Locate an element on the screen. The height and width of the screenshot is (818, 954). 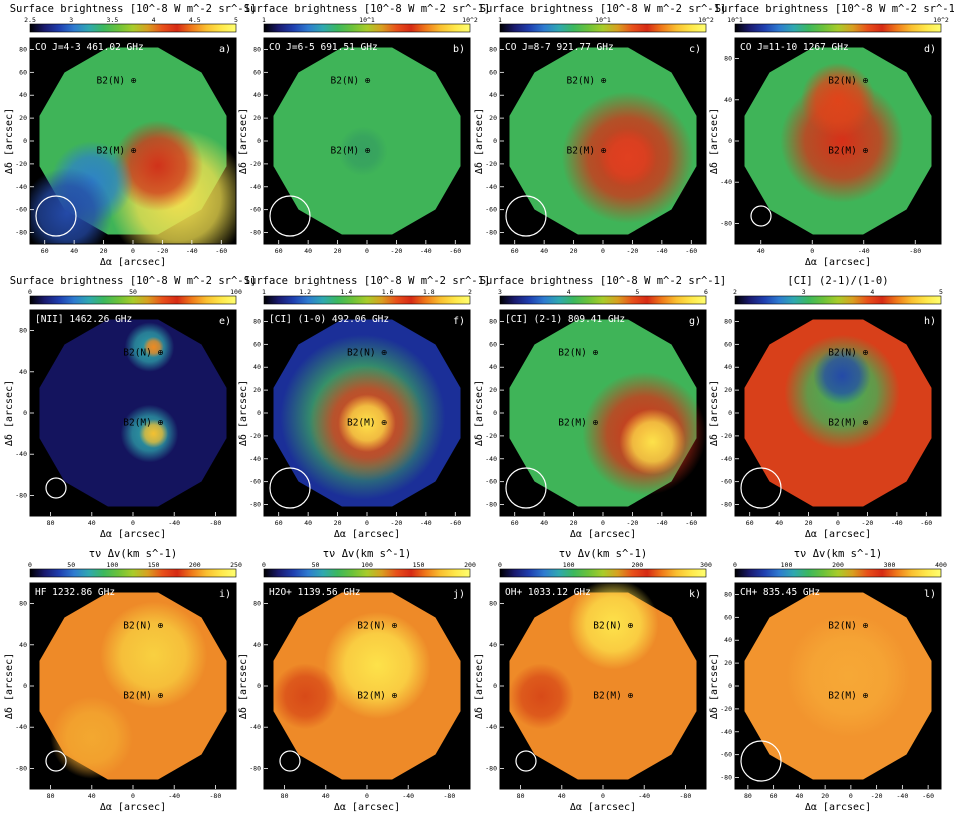
colorbar-tick-label: 2.5 is located at coordinates (30, 20).